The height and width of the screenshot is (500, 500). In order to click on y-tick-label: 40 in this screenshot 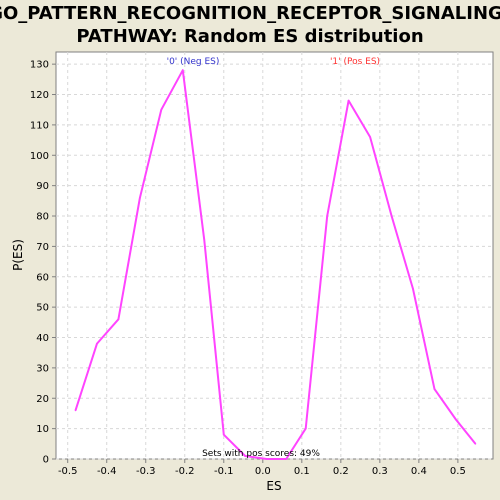, I will do `click(42, 338)`.